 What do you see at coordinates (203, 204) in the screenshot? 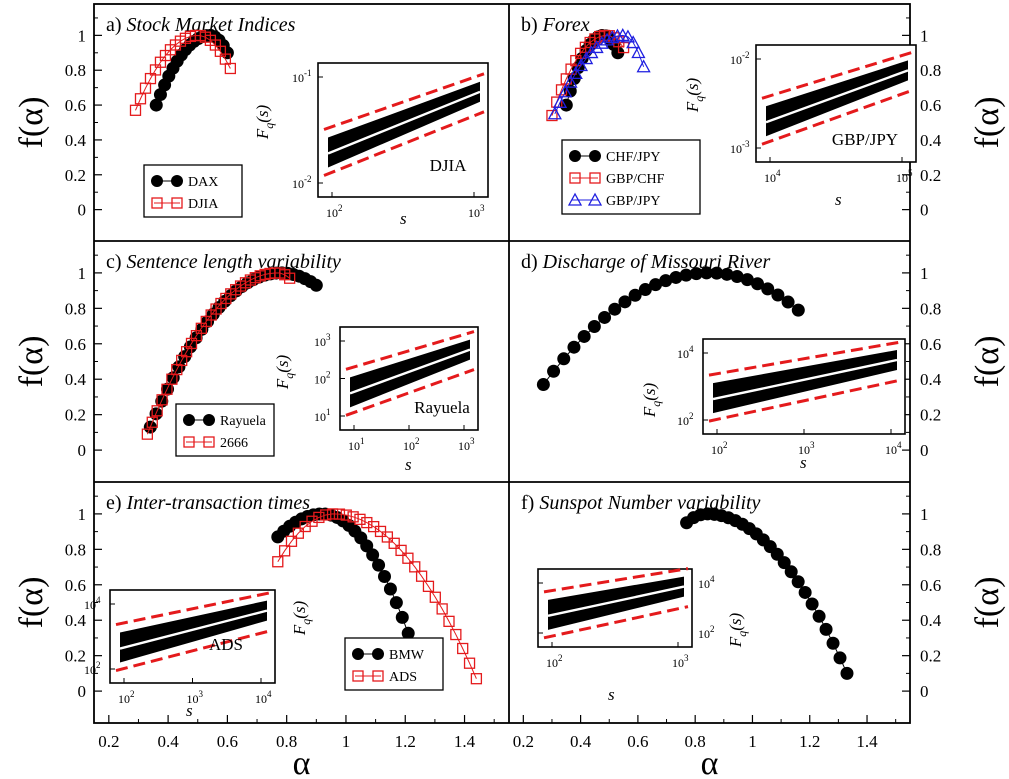
I see `legend-label: DJIA` at bounding box center [203, 204].